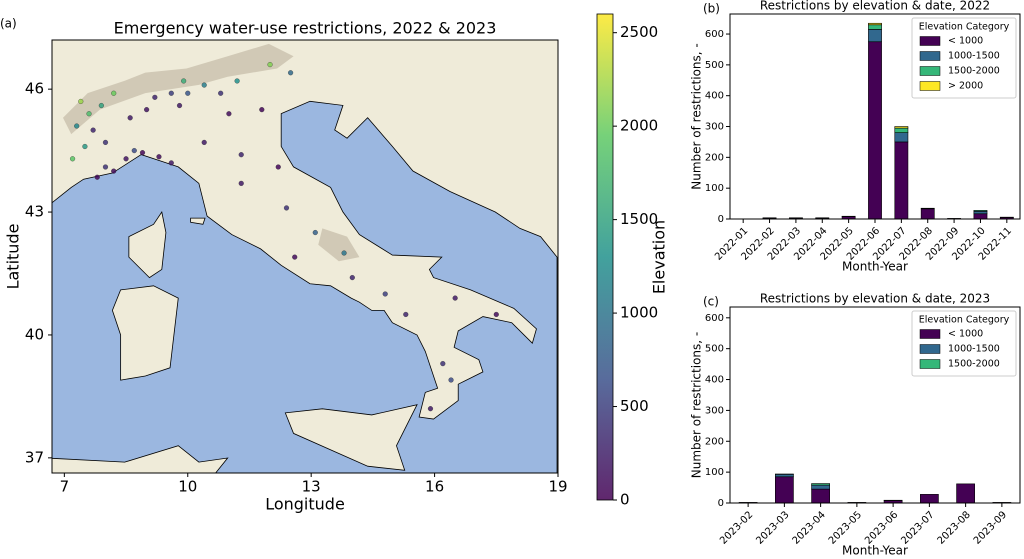 Image resolution: width=1024 pixels, height=559 pixels. What do you see at coordinates (697, 116) in the screenshot?
I see `y-axis-label: Number of restrictions, -` at bounding box center [697, 116].